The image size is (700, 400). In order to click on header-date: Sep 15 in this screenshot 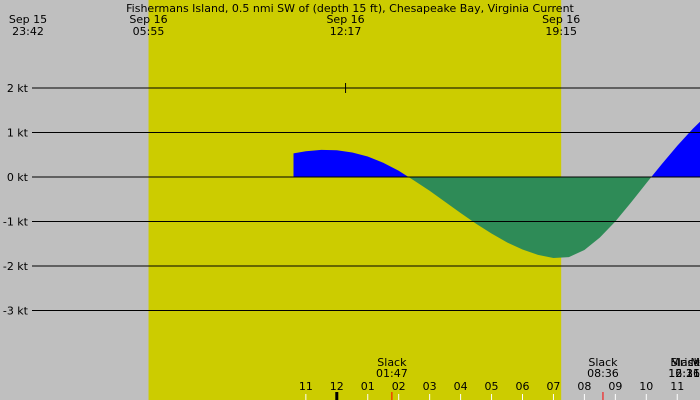, I will do `click(28, 19)`.